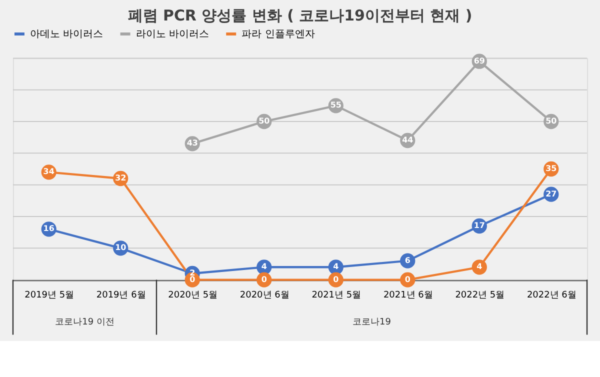 The width and height of the screenshot is (600, 377). What do you see at coordinates (480, 61) in the screenshot?
I see `data-label: 69` at bounding box center [480, 61].